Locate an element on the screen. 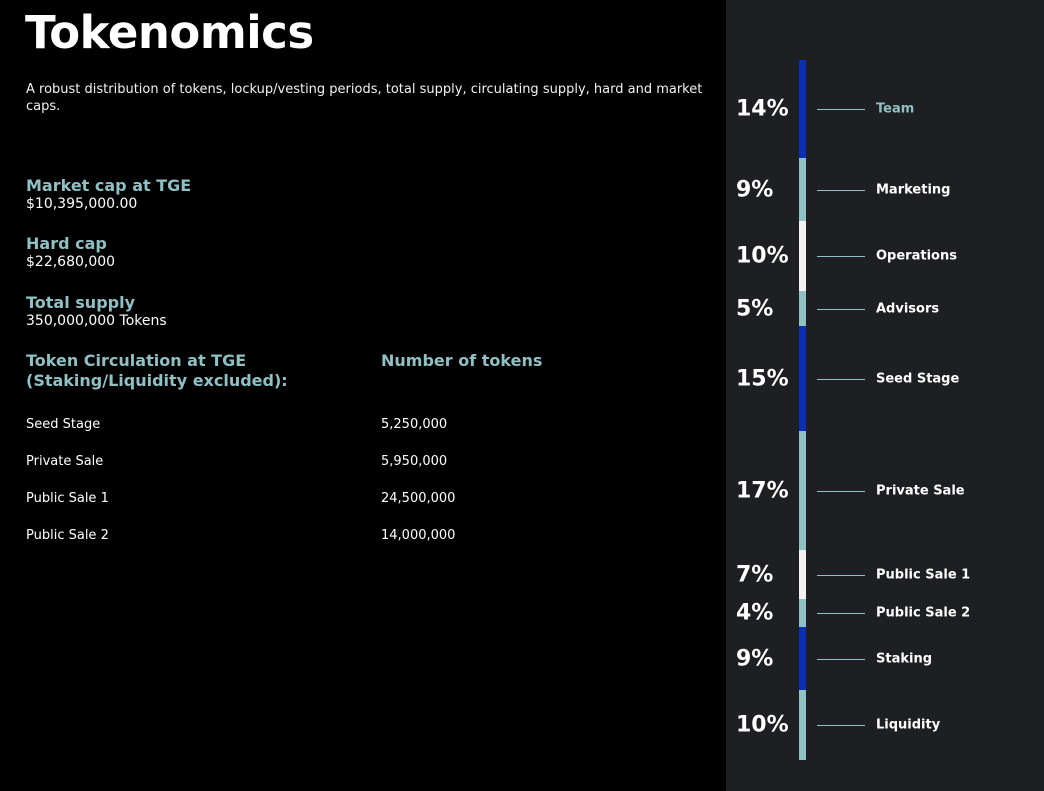  stat-value: $22,680,000 is located at coordinates (71, 262).